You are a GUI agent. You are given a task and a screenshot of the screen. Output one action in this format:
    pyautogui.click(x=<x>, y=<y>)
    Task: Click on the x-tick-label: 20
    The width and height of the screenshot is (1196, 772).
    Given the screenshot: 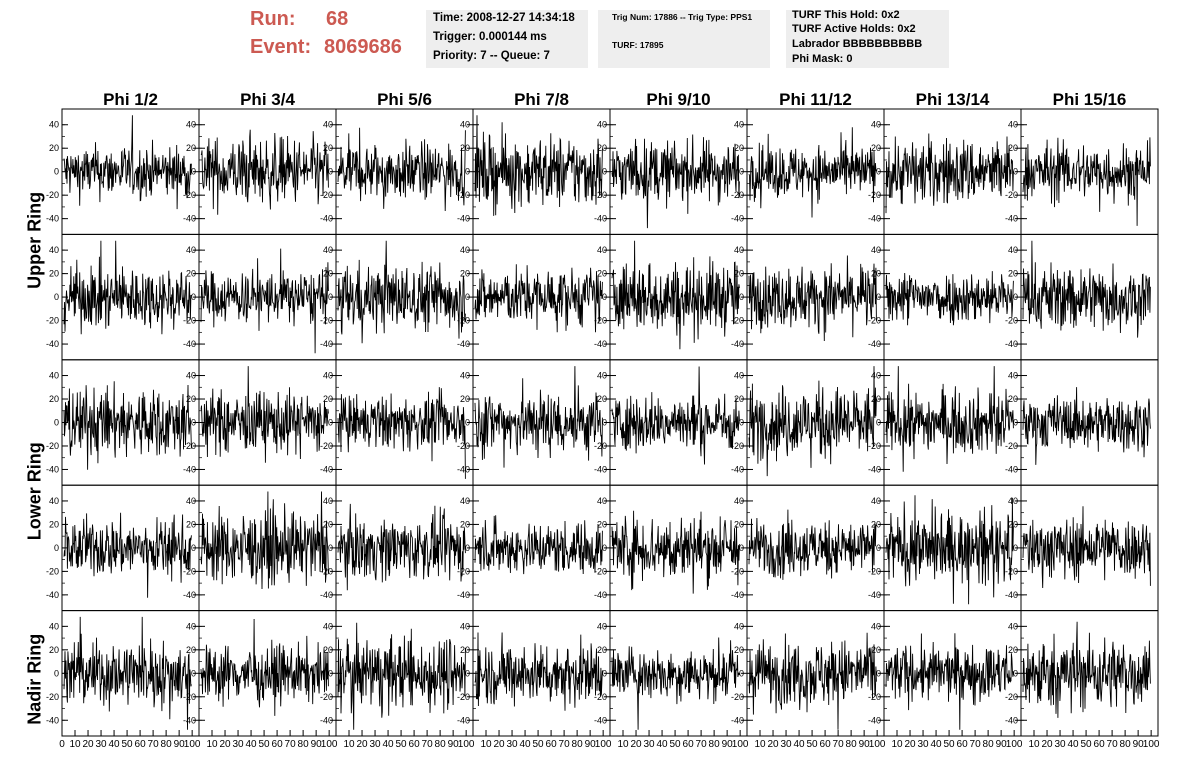 What is the action you would take?
    pyautogui.click(x=499, y=744)
    